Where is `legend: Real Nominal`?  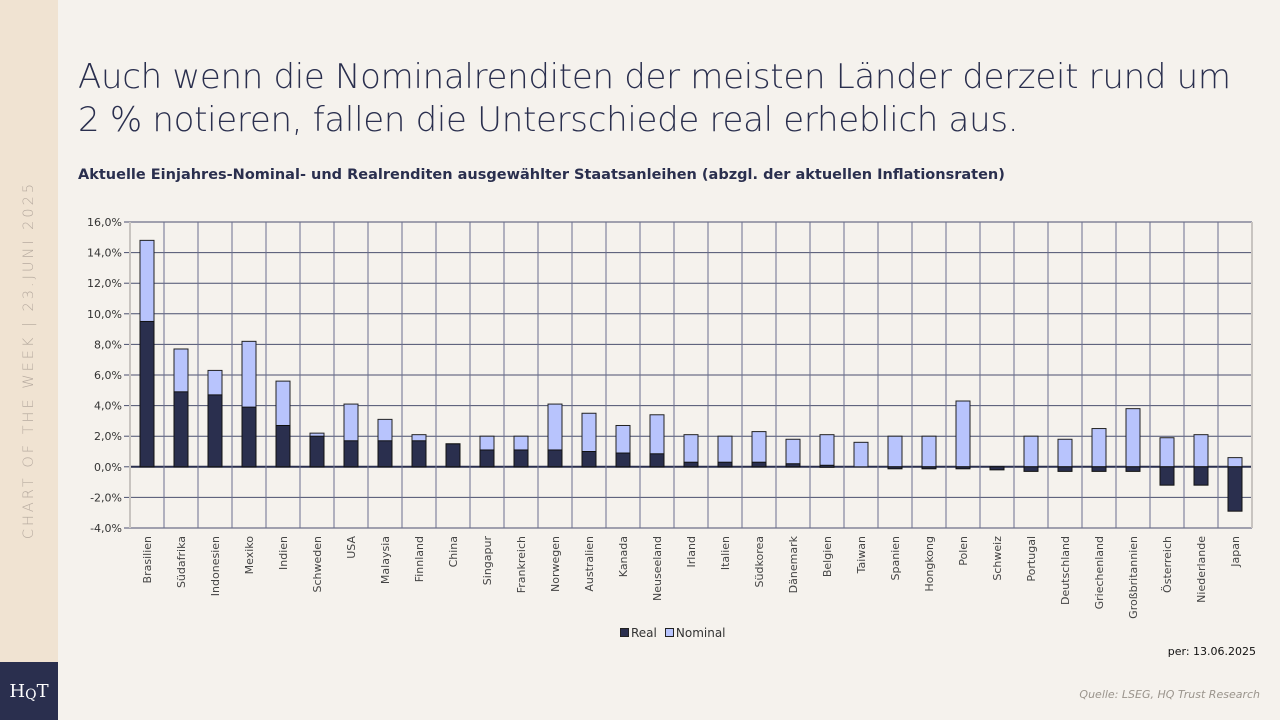
legend: Real Nominal is located at coordinates (673, 633).